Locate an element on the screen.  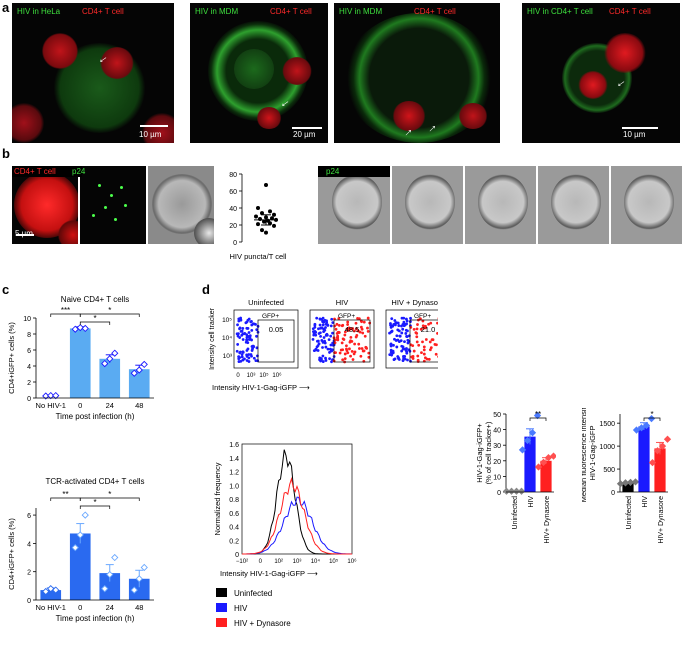
scale-bar-label: 10 µm is located at coordinates (634, 134).